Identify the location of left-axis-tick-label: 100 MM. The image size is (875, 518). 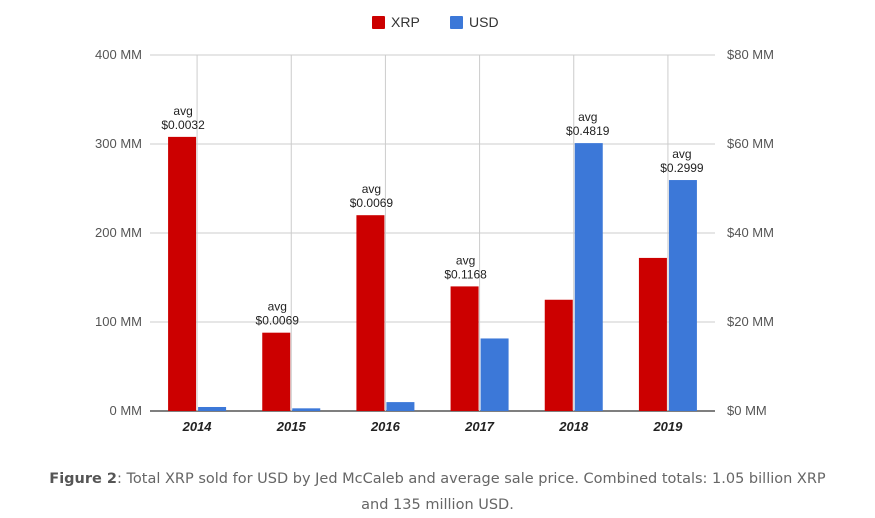
(118, 321).